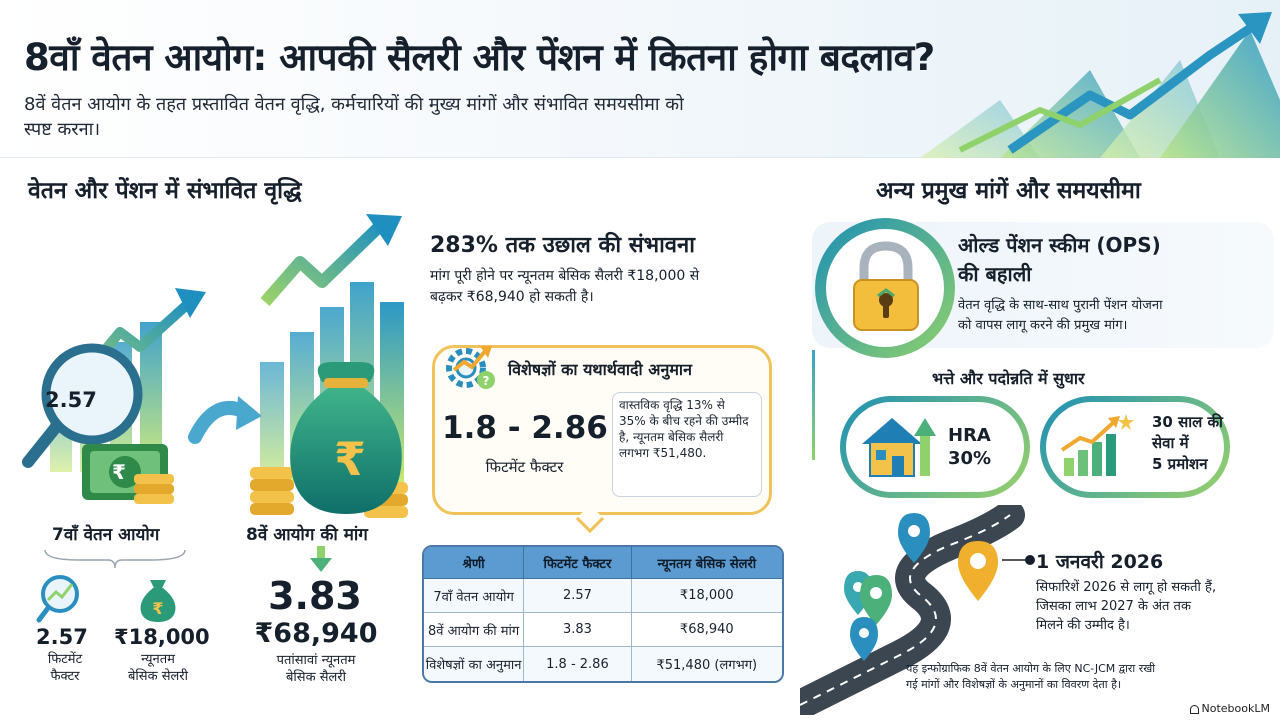 This screenshot has height=720, width=1280. I want to click on hra-text: HRA 30%, so click(969, 447).